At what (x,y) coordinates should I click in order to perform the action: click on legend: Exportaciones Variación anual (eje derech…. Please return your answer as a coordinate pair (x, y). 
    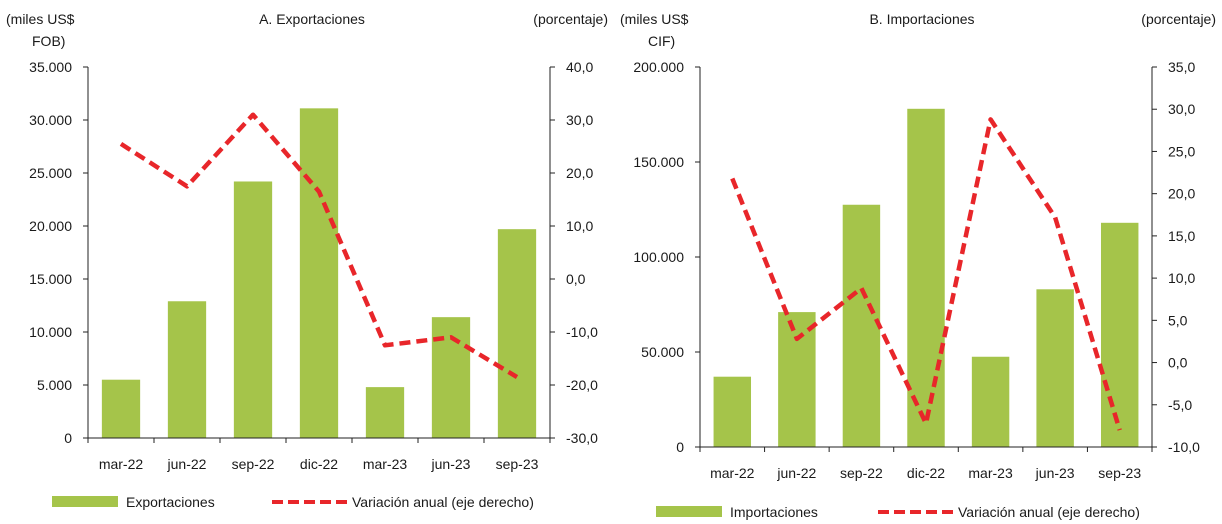
    Looking at the image, I should click on (293, 502).